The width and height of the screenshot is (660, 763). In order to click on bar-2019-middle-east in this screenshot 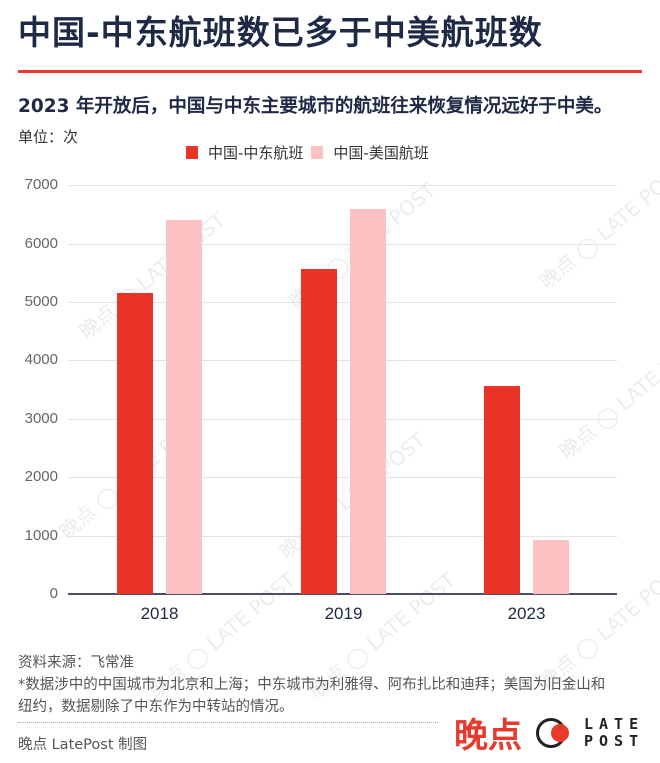, I will do `click(319, 431)`.